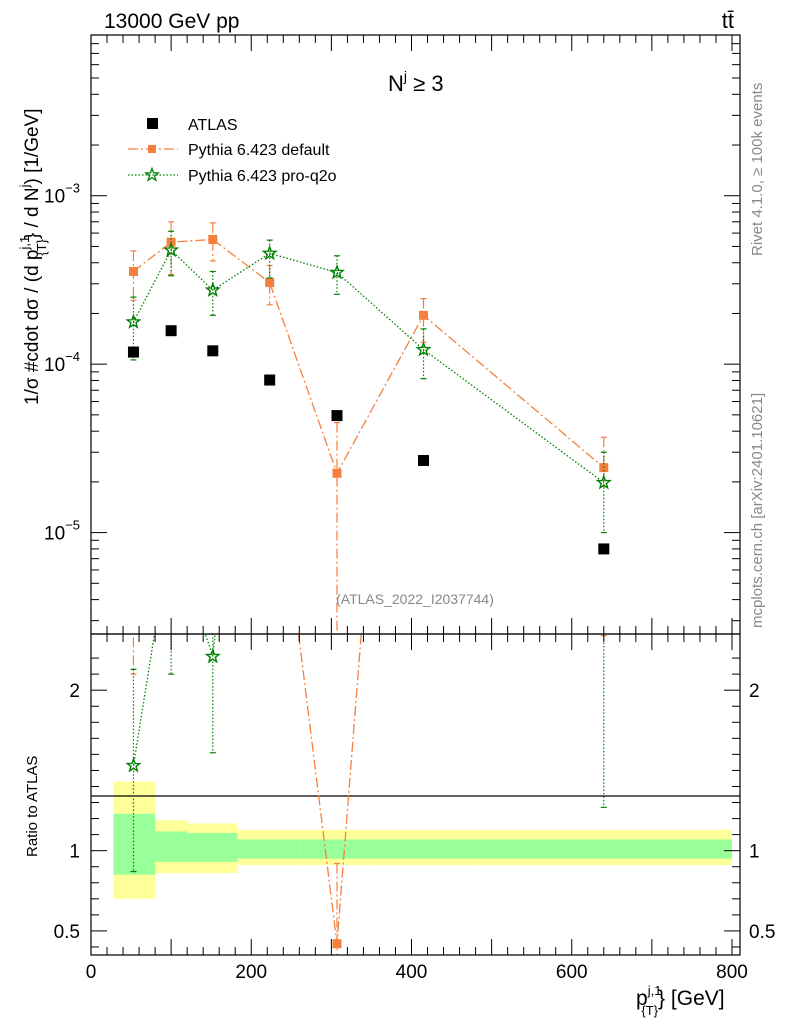  What do you see at coordinates (262, 176) in the screenshot?
I see `legend-label-pythia-proq2o: Pythia 6.423 pro-q2o` at bounding box center [262, 176].